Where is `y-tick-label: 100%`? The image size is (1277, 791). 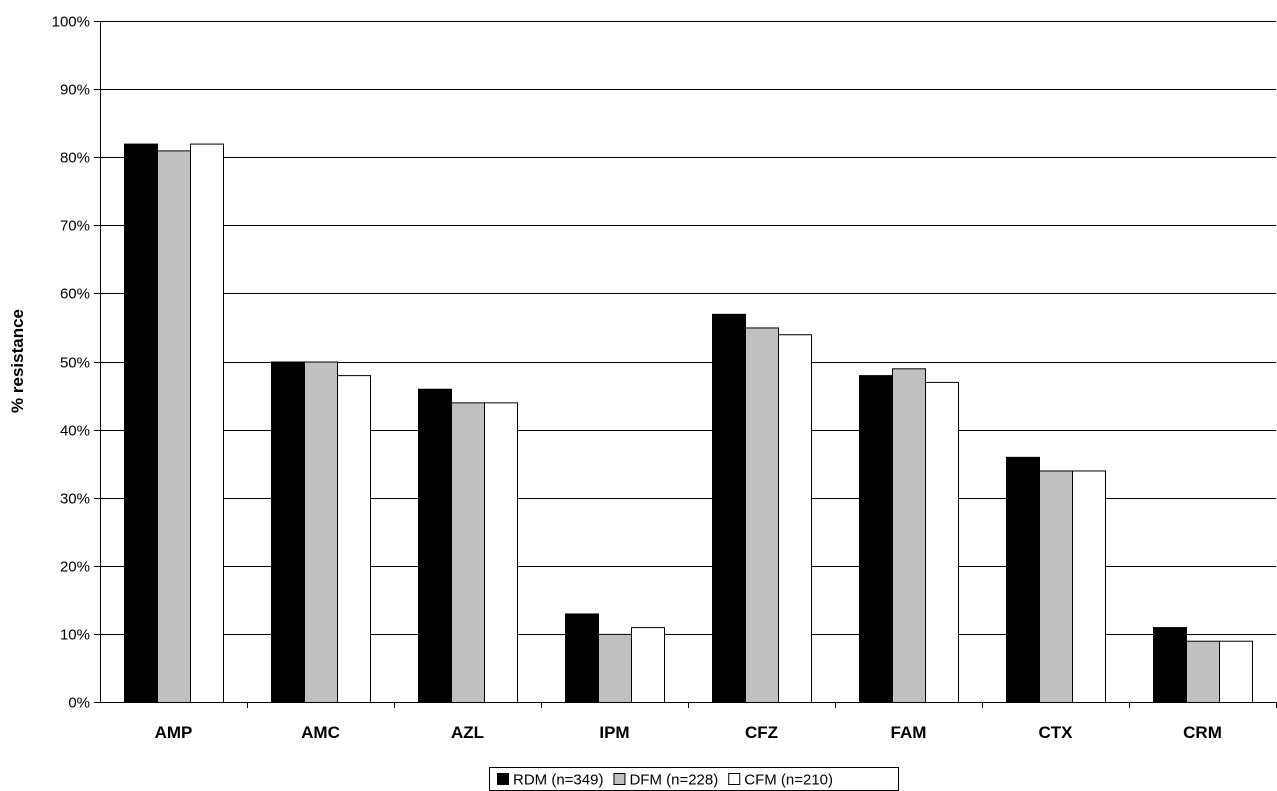
y-tick-label: 100% is located at coordinates (71, 22).